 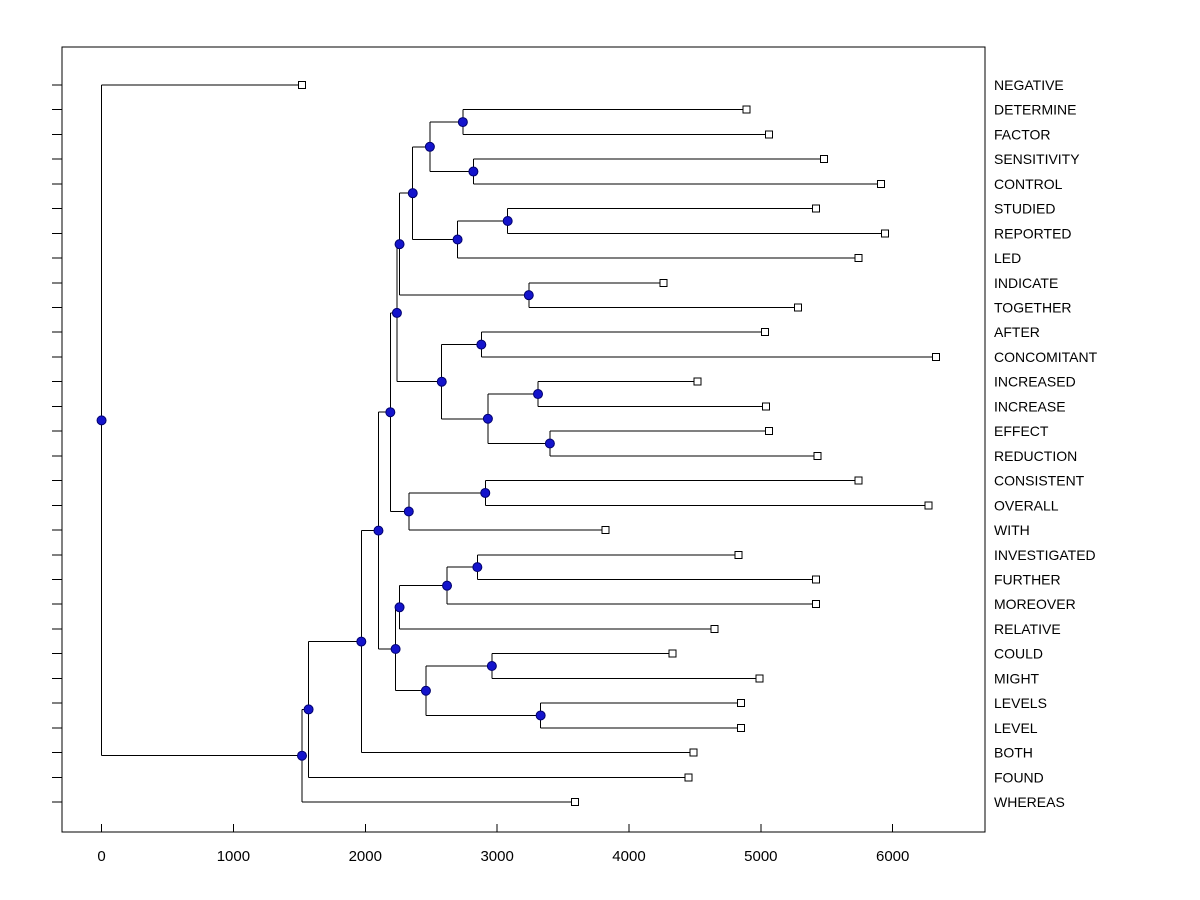 What do you see at coordinates (1037, 159) in the screenshot?
I see `leaf-label: SENSITIVITY` at bounding box center [1037, 159].